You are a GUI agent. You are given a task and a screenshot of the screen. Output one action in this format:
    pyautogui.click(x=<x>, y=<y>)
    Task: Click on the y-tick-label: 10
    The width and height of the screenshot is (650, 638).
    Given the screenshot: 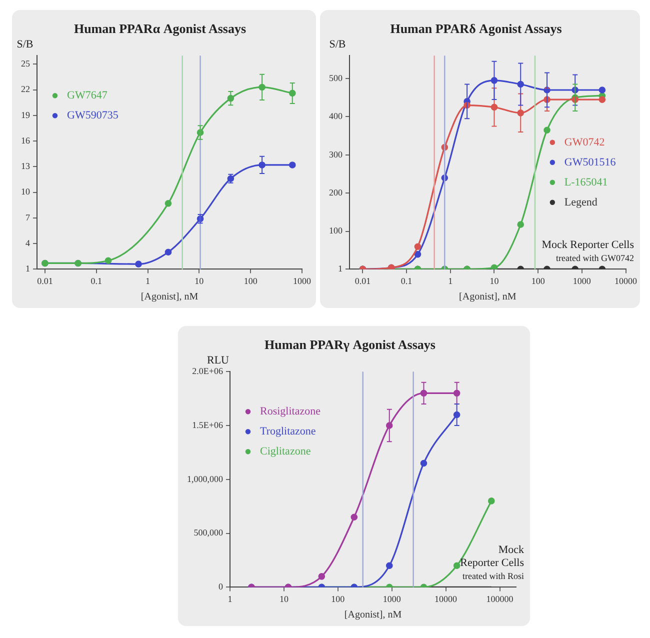 What is the action you would take?
    pyautogui.click(x=25, y=191)
    